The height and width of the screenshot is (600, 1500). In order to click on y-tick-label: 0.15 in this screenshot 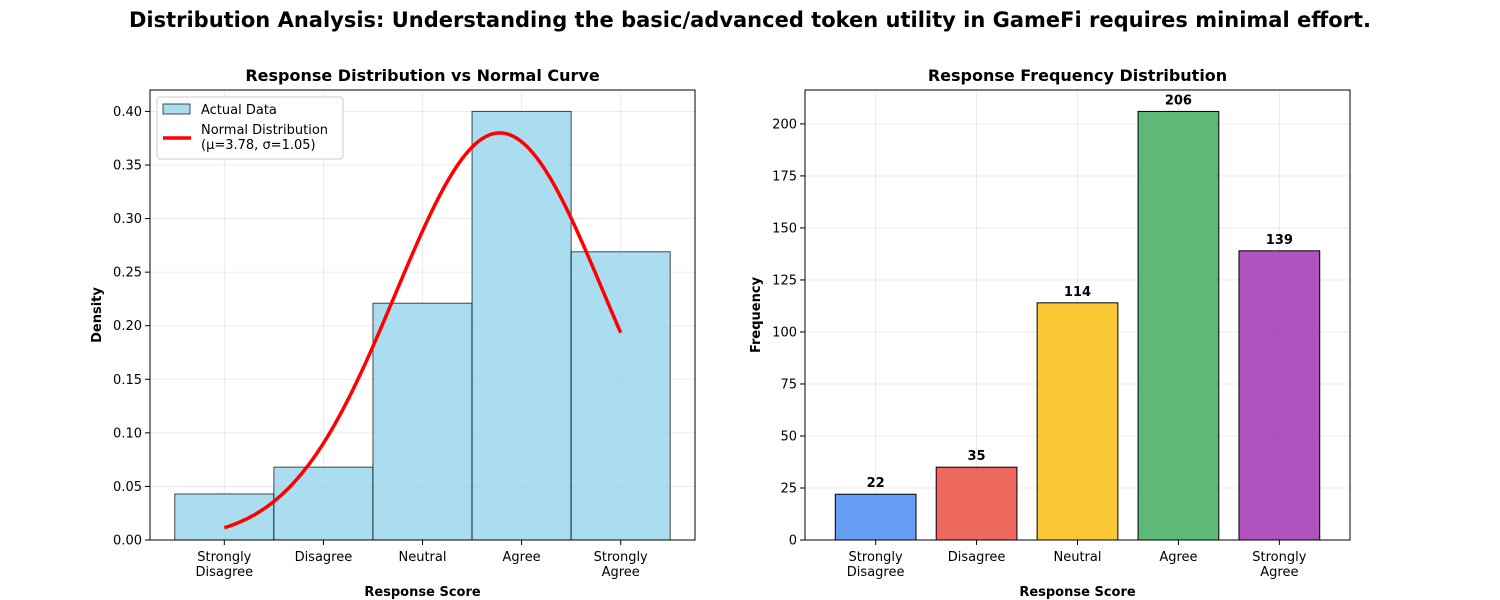, I will do `click(127, 380)`.